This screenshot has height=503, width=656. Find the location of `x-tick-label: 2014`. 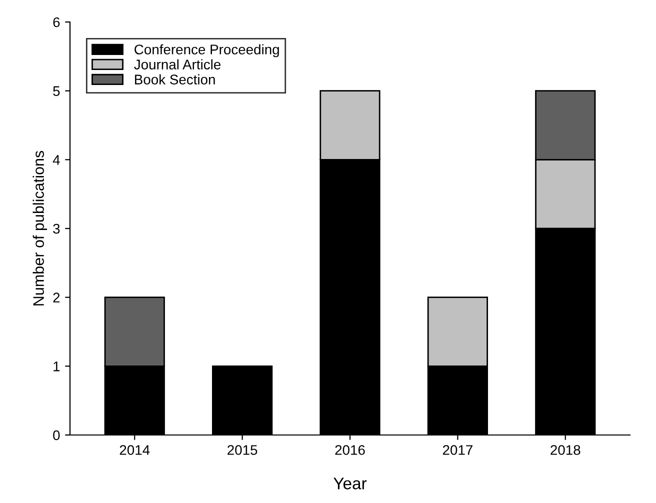

x-tick-label: 2014 is located at coordinates (135, 450).